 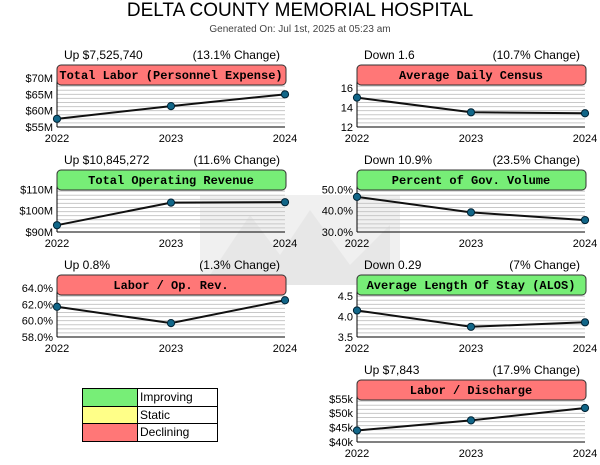 What do you see at coordinates (347, 108) in the screenshot?
I see `y-tick-label: 14` at bounding box center [347, 108].